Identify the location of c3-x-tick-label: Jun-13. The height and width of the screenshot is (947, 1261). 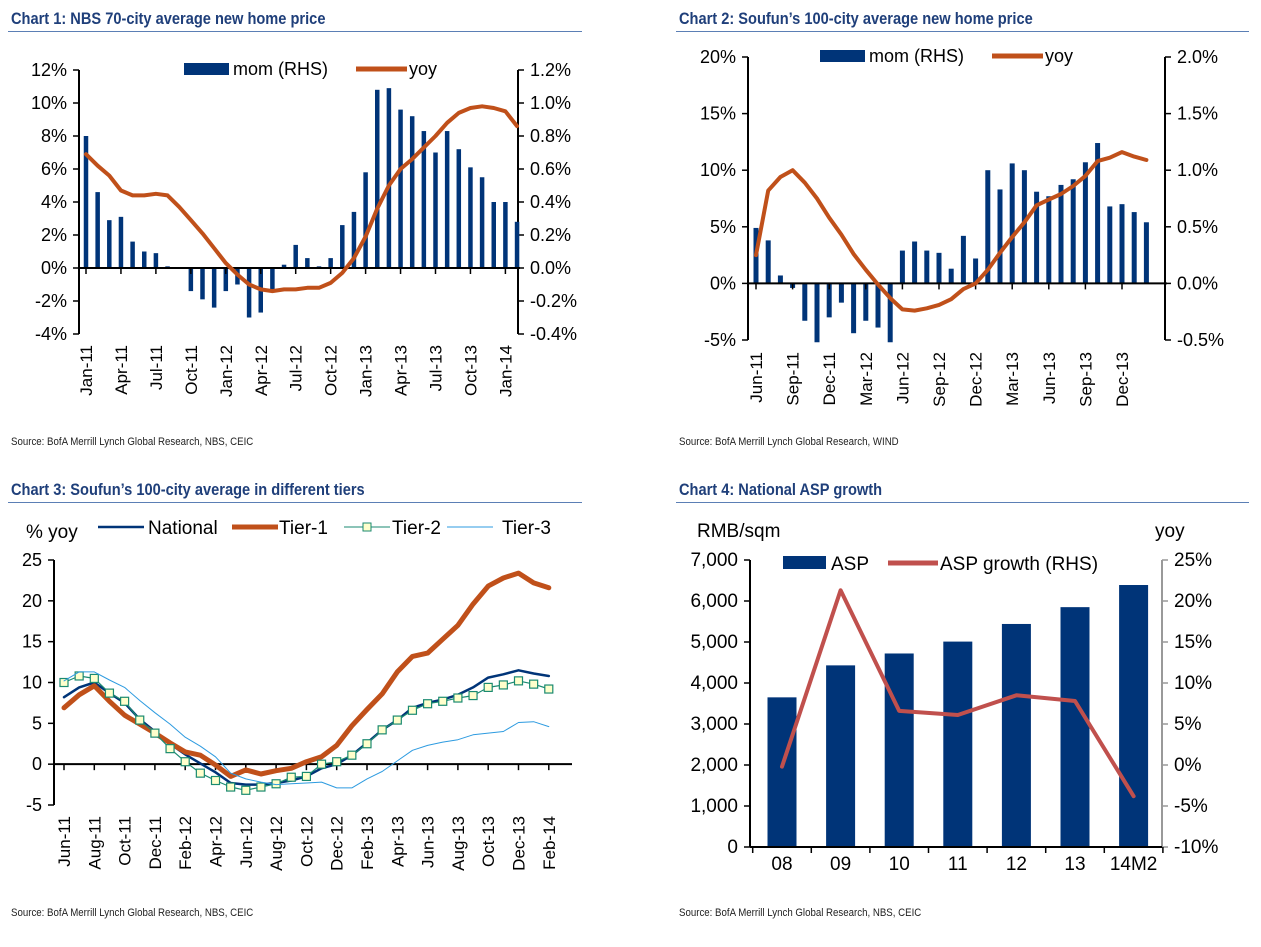
(428, 842).